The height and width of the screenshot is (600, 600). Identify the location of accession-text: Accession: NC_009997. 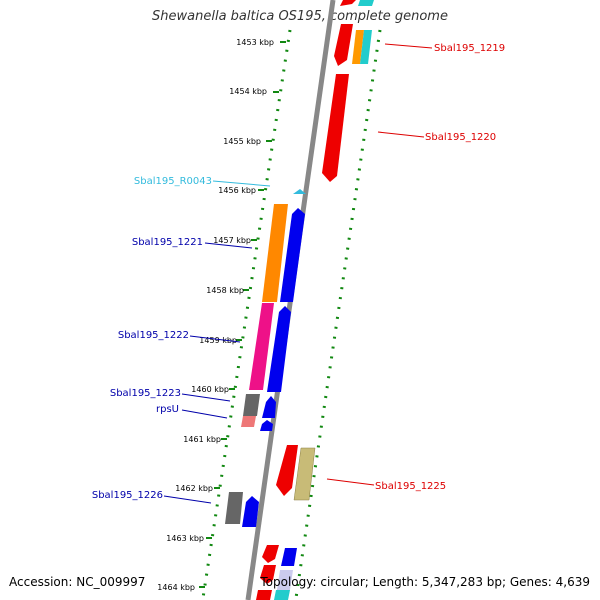
(77, 582).